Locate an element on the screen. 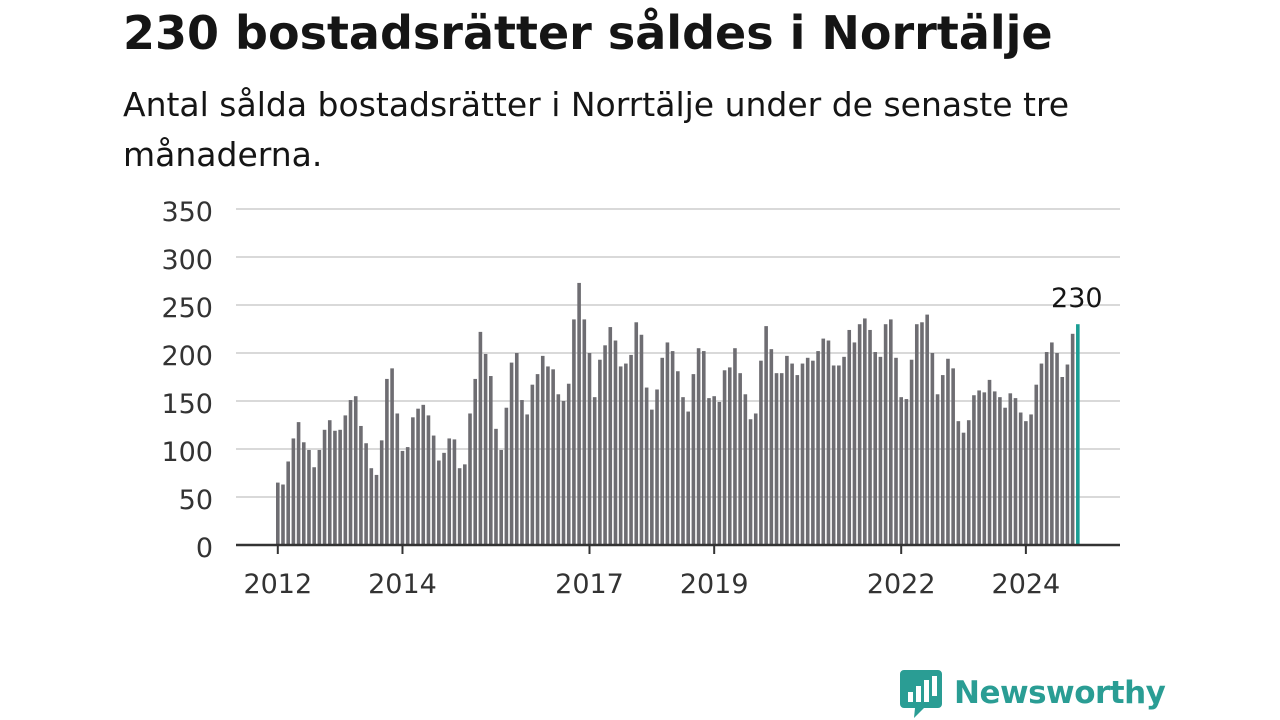 The width and height of the screenshot is (1280, 720). y-tick-label: 300 is located at coordinates (187, 260).